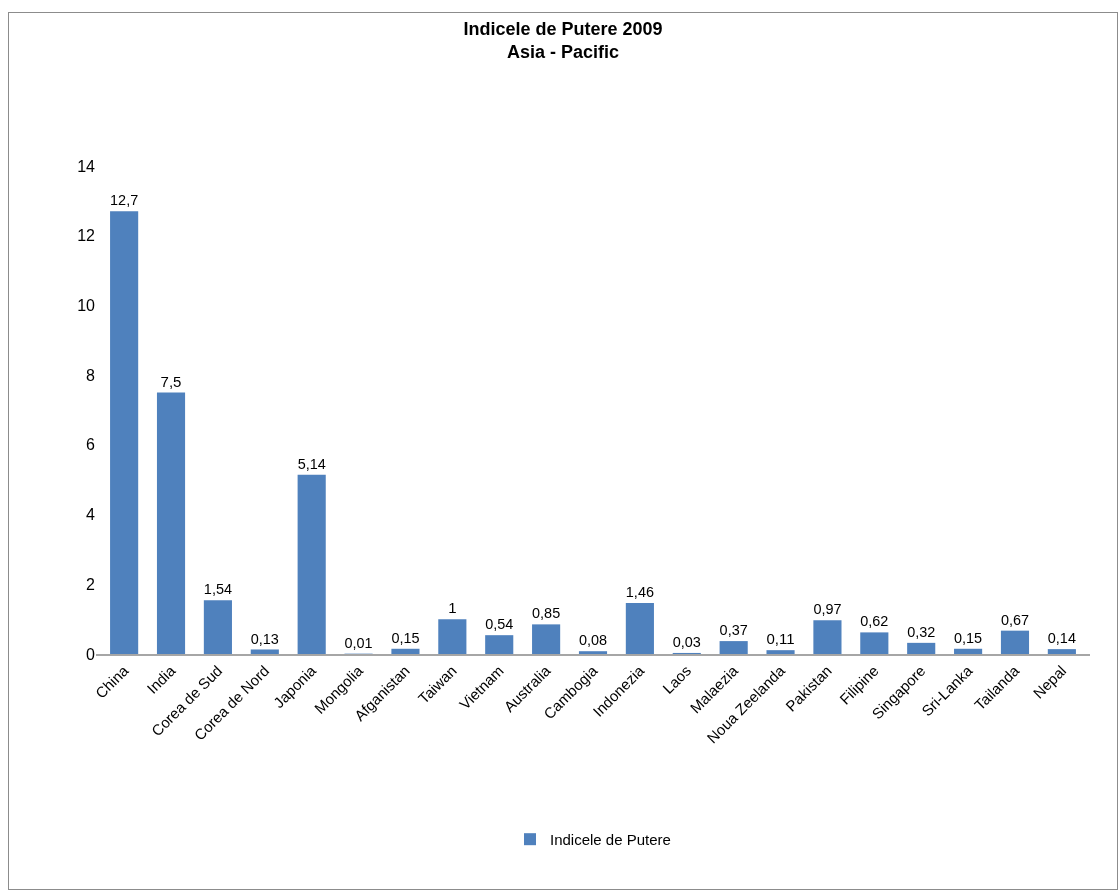 This screenshot has height=892, width=1120. Describe the element at coordinates (593, 640) in the screenshot. I see `data-label: 0,08` at that location.